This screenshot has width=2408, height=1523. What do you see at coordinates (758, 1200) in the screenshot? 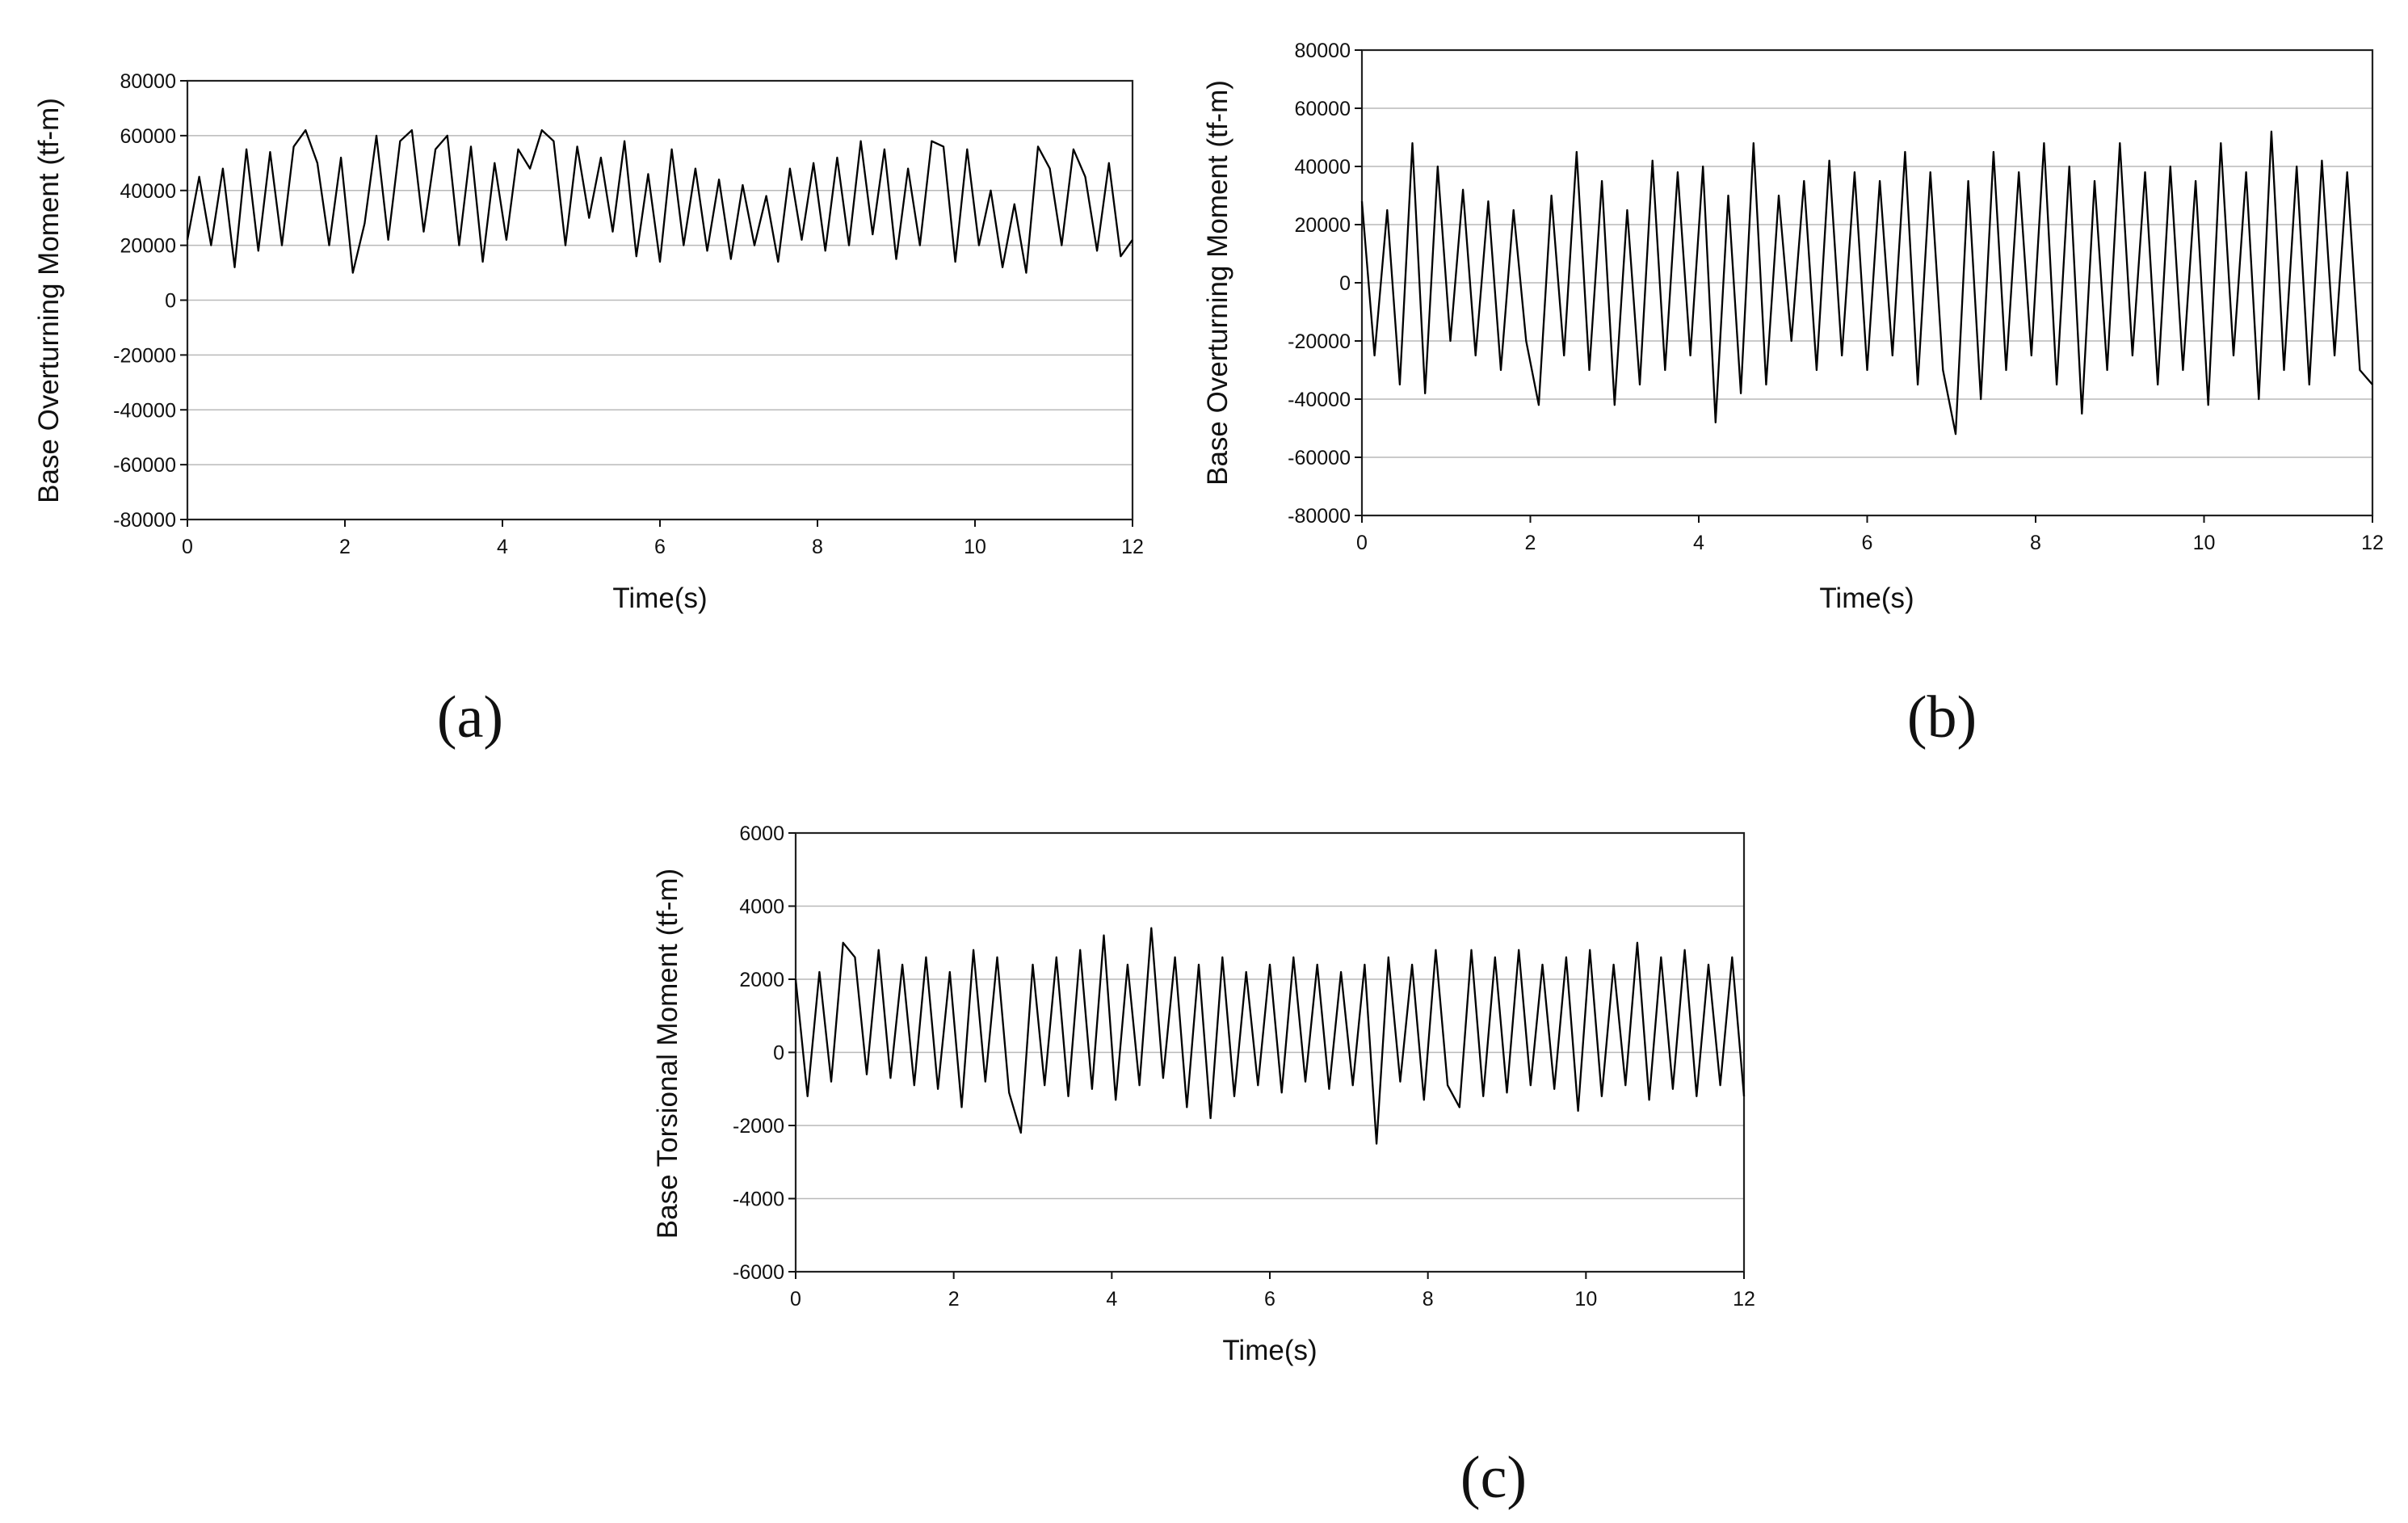
I see `y-tick-label: -4000` at bounding box center [758, 1200].